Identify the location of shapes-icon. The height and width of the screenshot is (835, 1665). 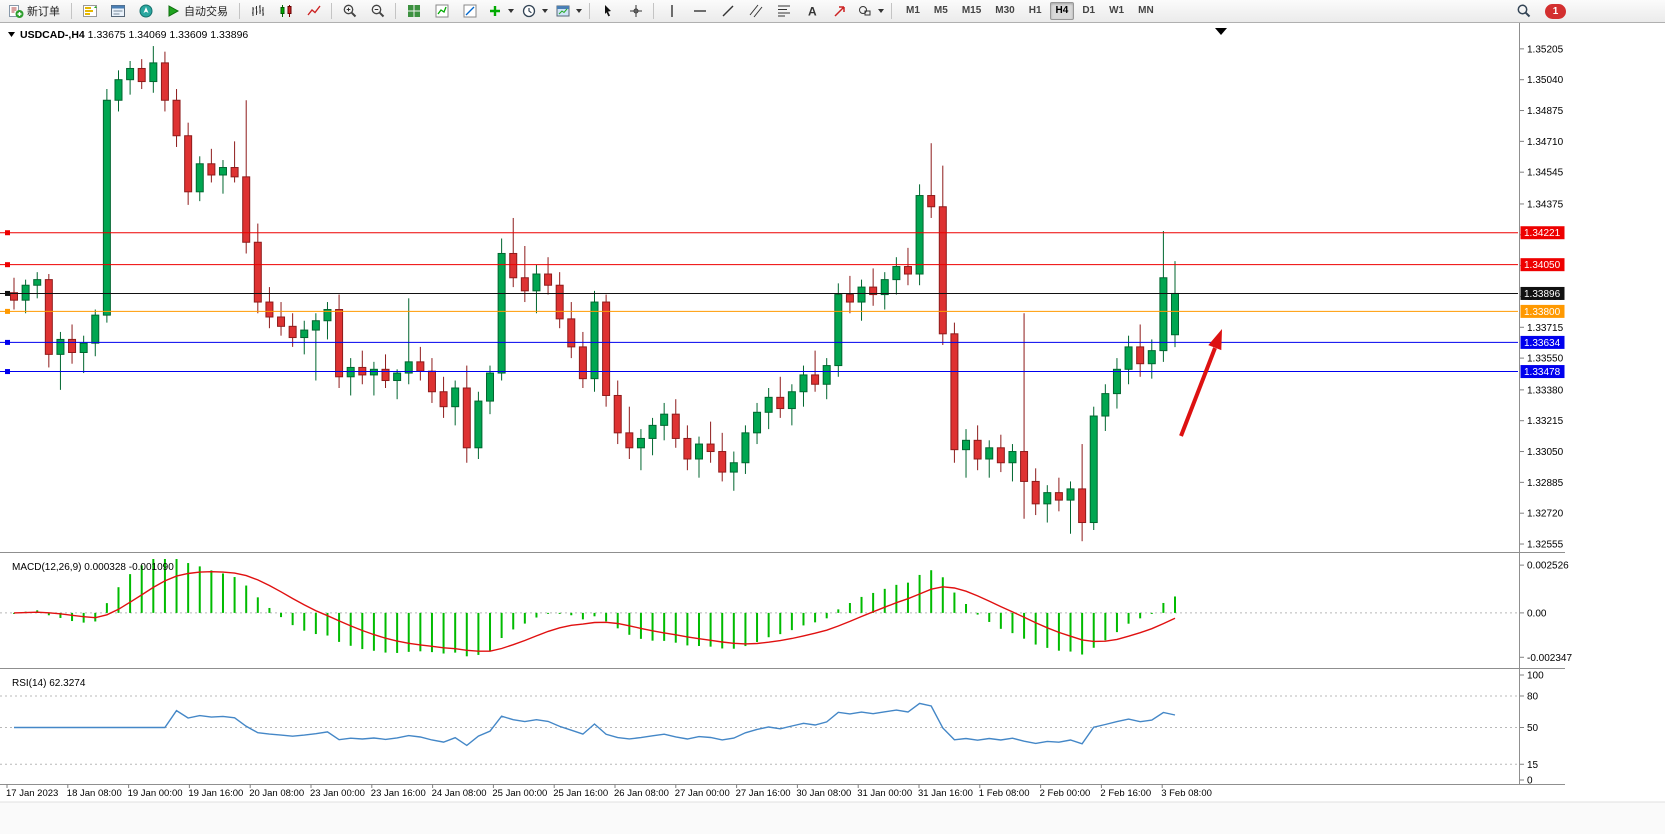
(865, 11).